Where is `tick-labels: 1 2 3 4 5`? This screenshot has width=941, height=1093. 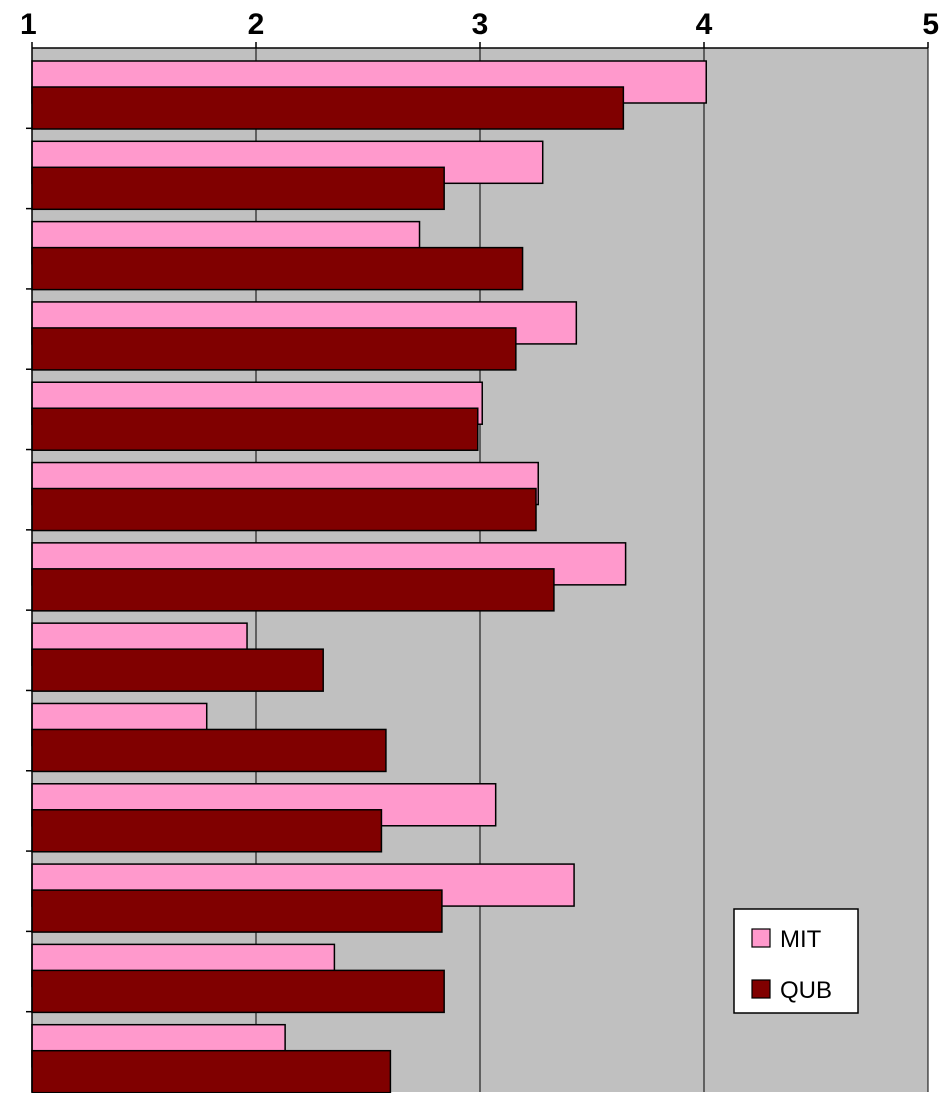 tick-labels: 1 2 3 4 5 is located at coordinates (479, 24).